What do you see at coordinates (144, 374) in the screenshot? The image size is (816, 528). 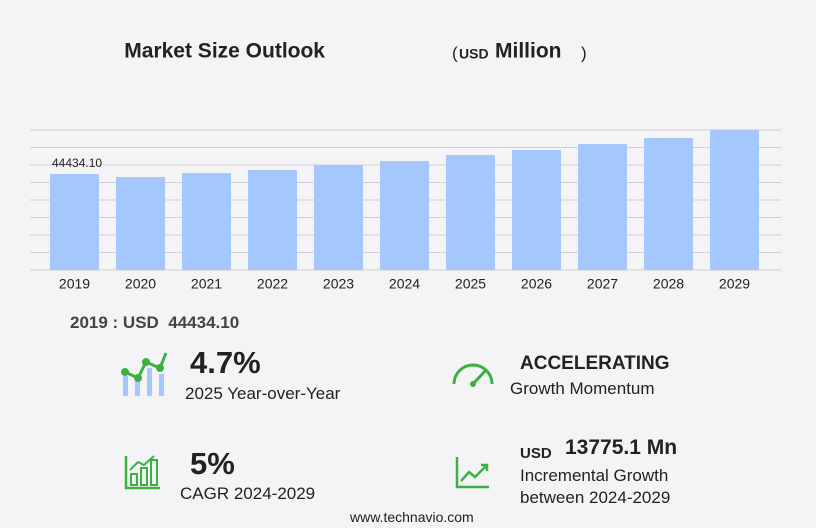 I see `yoy-icon` at bounding box center [144, 374].